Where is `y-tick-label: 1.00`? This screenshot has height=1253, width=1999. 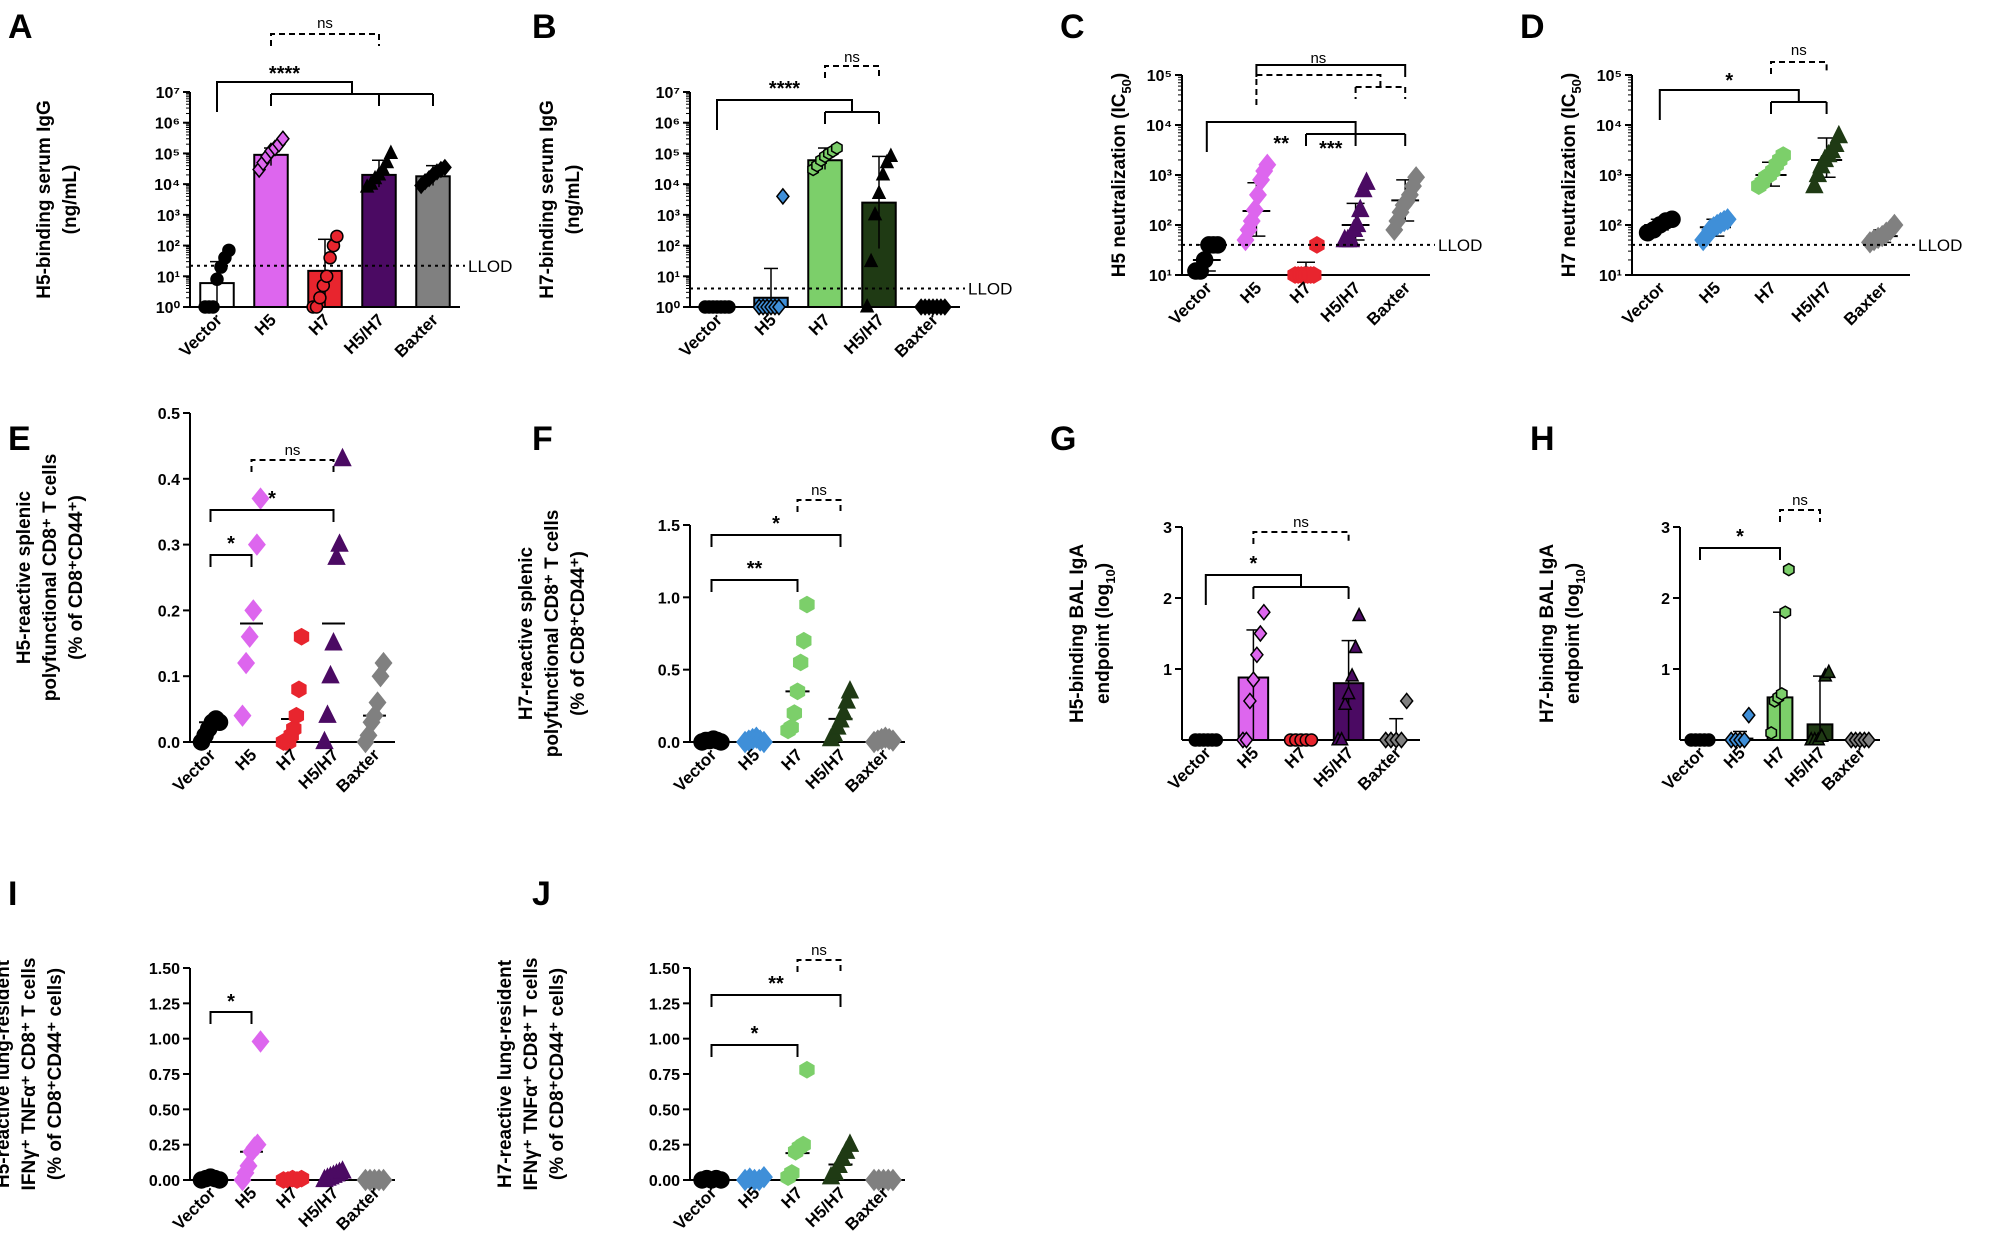 y-tick-label: 1.00 is located at coordinates (664, 1040).